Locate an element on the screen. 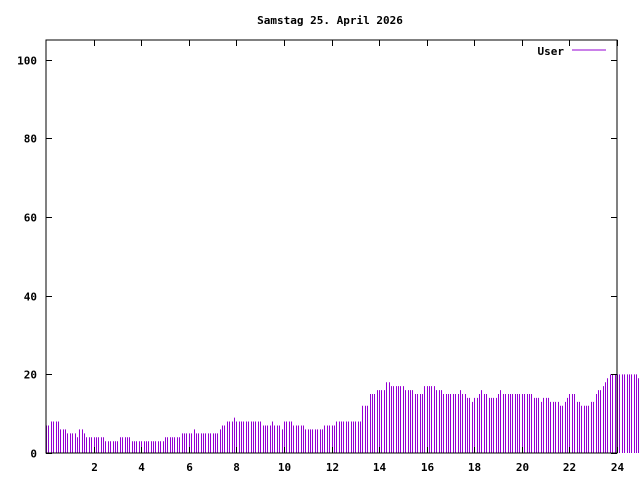 The image size is (640, 480). x-tick-label: 8 is located at coordinates (236, 467).